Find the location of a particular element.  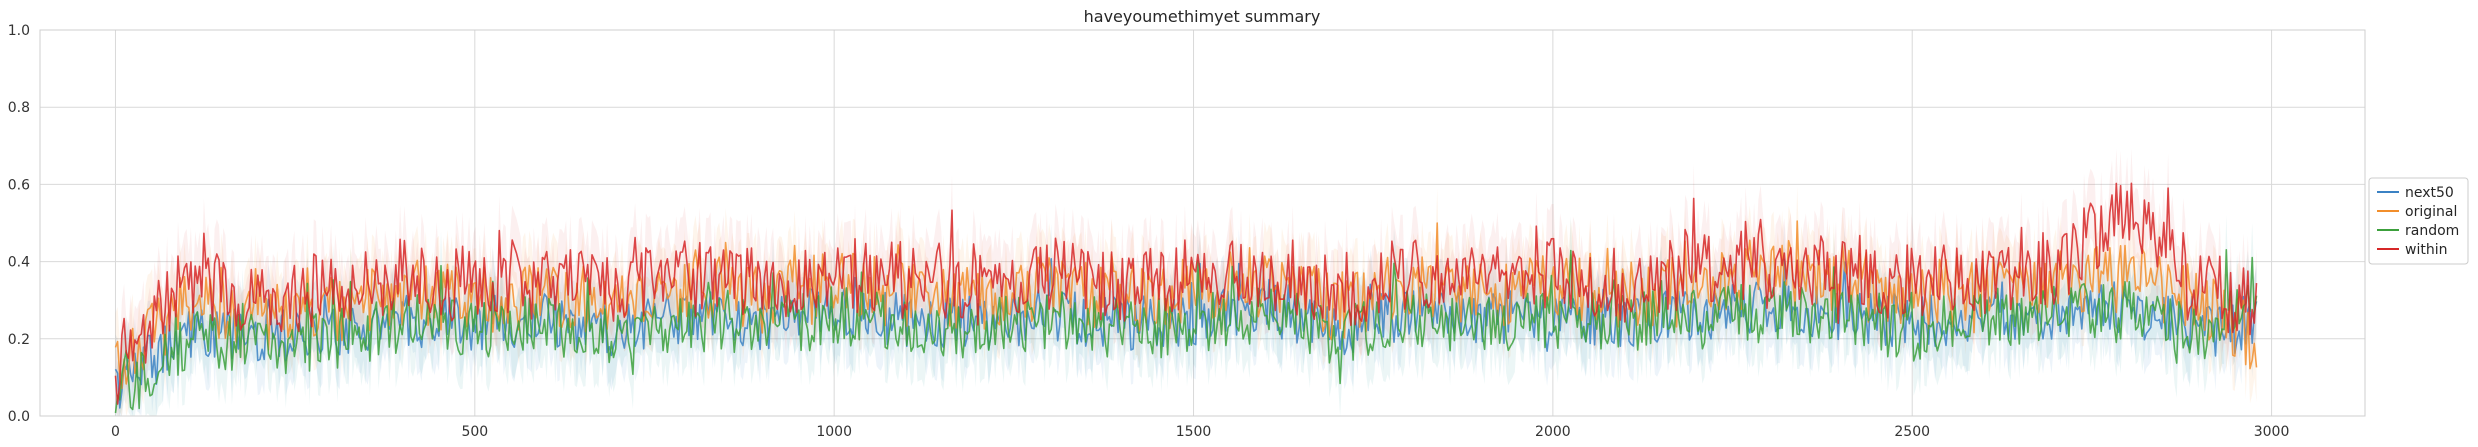

legend-label-next50: next50 is located at coordinates (2429, 193).